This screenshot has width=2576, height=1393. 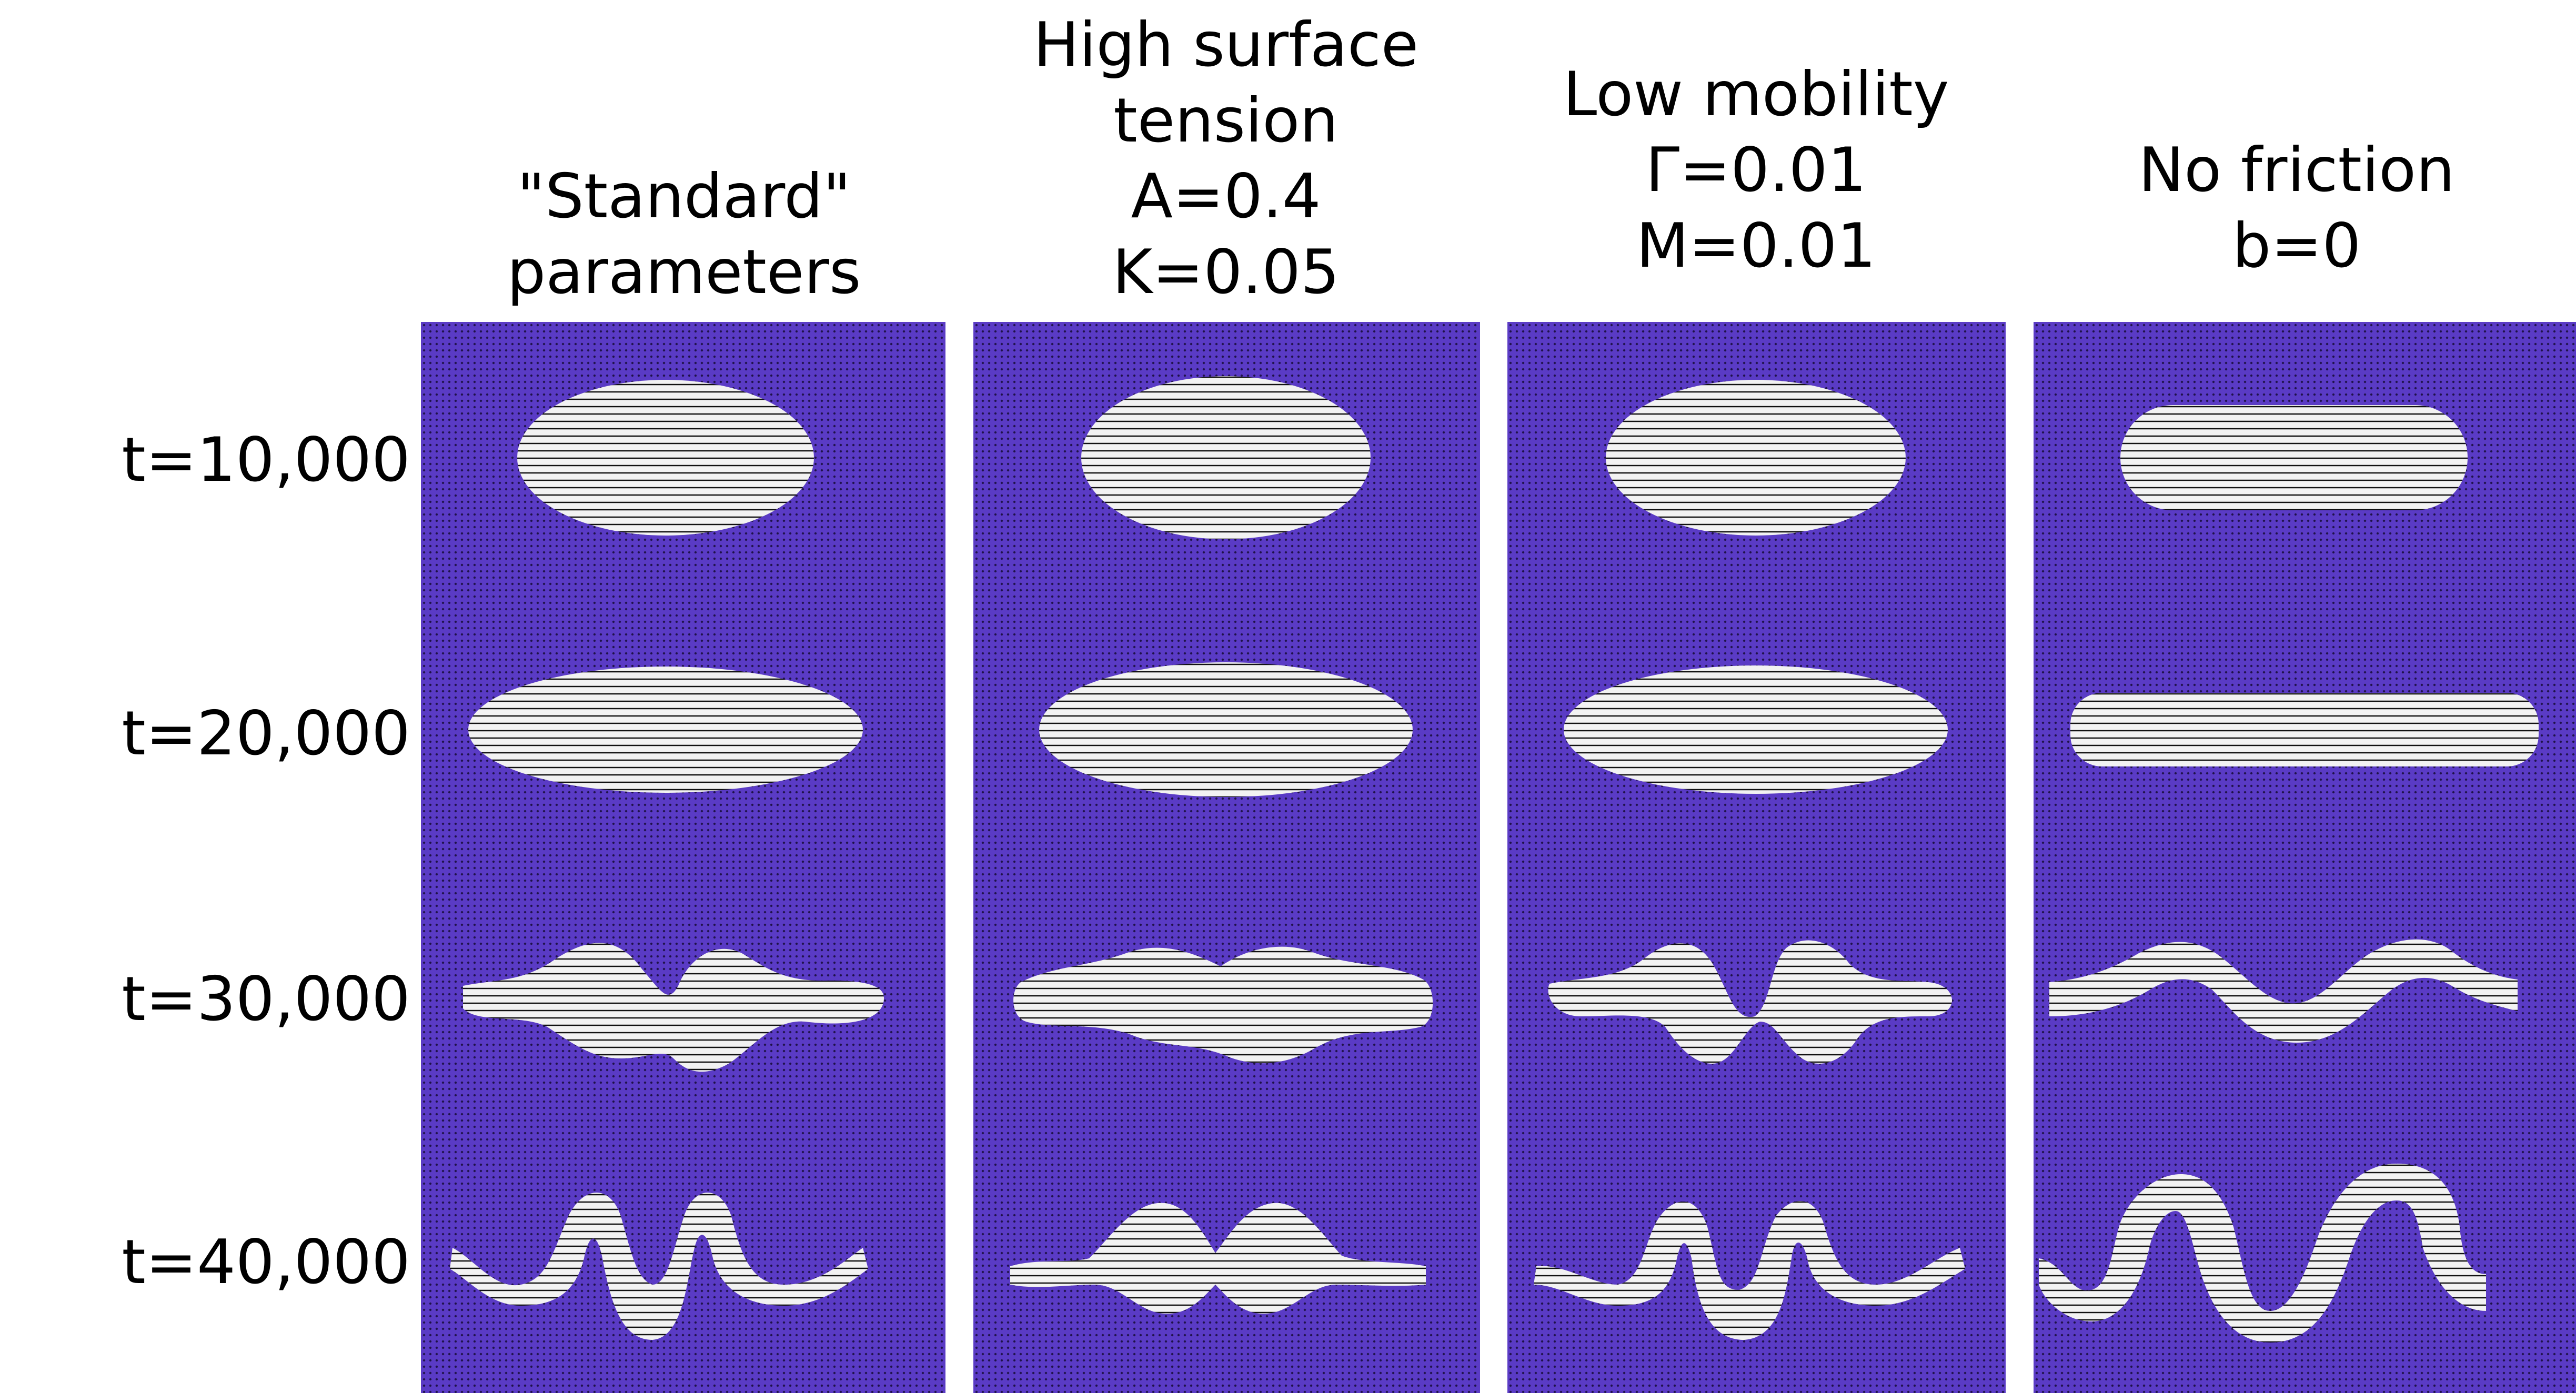 What do you see at coordinates (2289, 873) in the screenshot?
I see `panel-no-friction-drawing` at bounding box center [2289, 873].